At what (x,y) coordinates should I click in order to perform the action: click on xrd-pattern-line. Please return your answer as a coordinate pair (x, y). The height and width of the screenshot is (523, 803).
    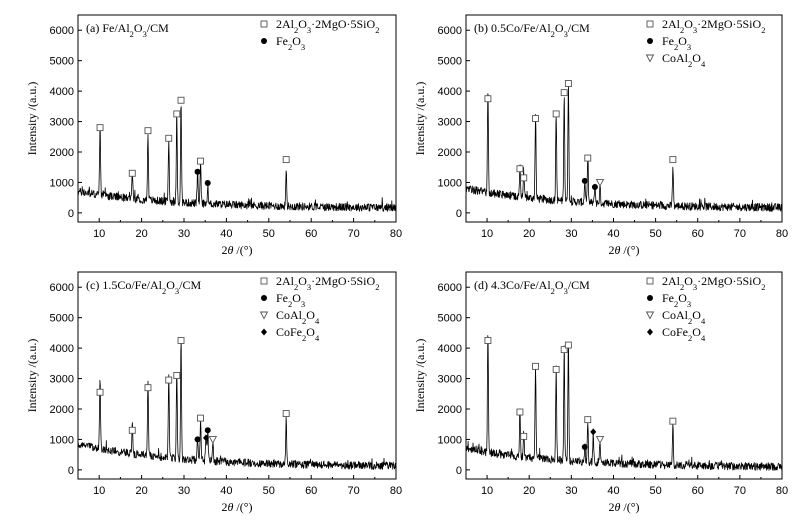
    Looking at the image, I should click on (624, 403).